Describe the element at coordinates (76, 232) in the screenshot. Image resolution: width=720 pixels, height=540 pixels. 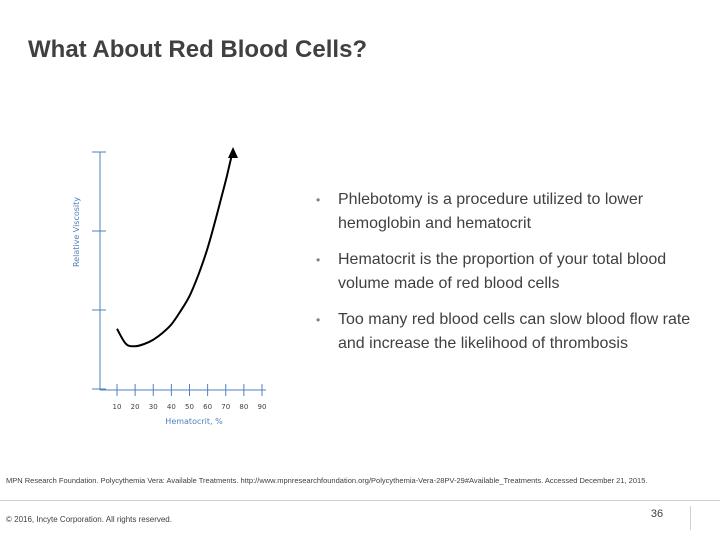
I see `y-axis-label: Relative Viscosity` at that location.